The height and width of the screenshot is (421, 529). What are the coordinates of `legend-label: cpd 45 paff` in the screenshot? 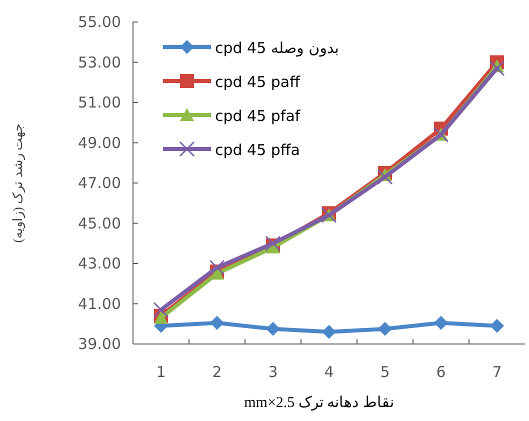 It's located at (258, 82).